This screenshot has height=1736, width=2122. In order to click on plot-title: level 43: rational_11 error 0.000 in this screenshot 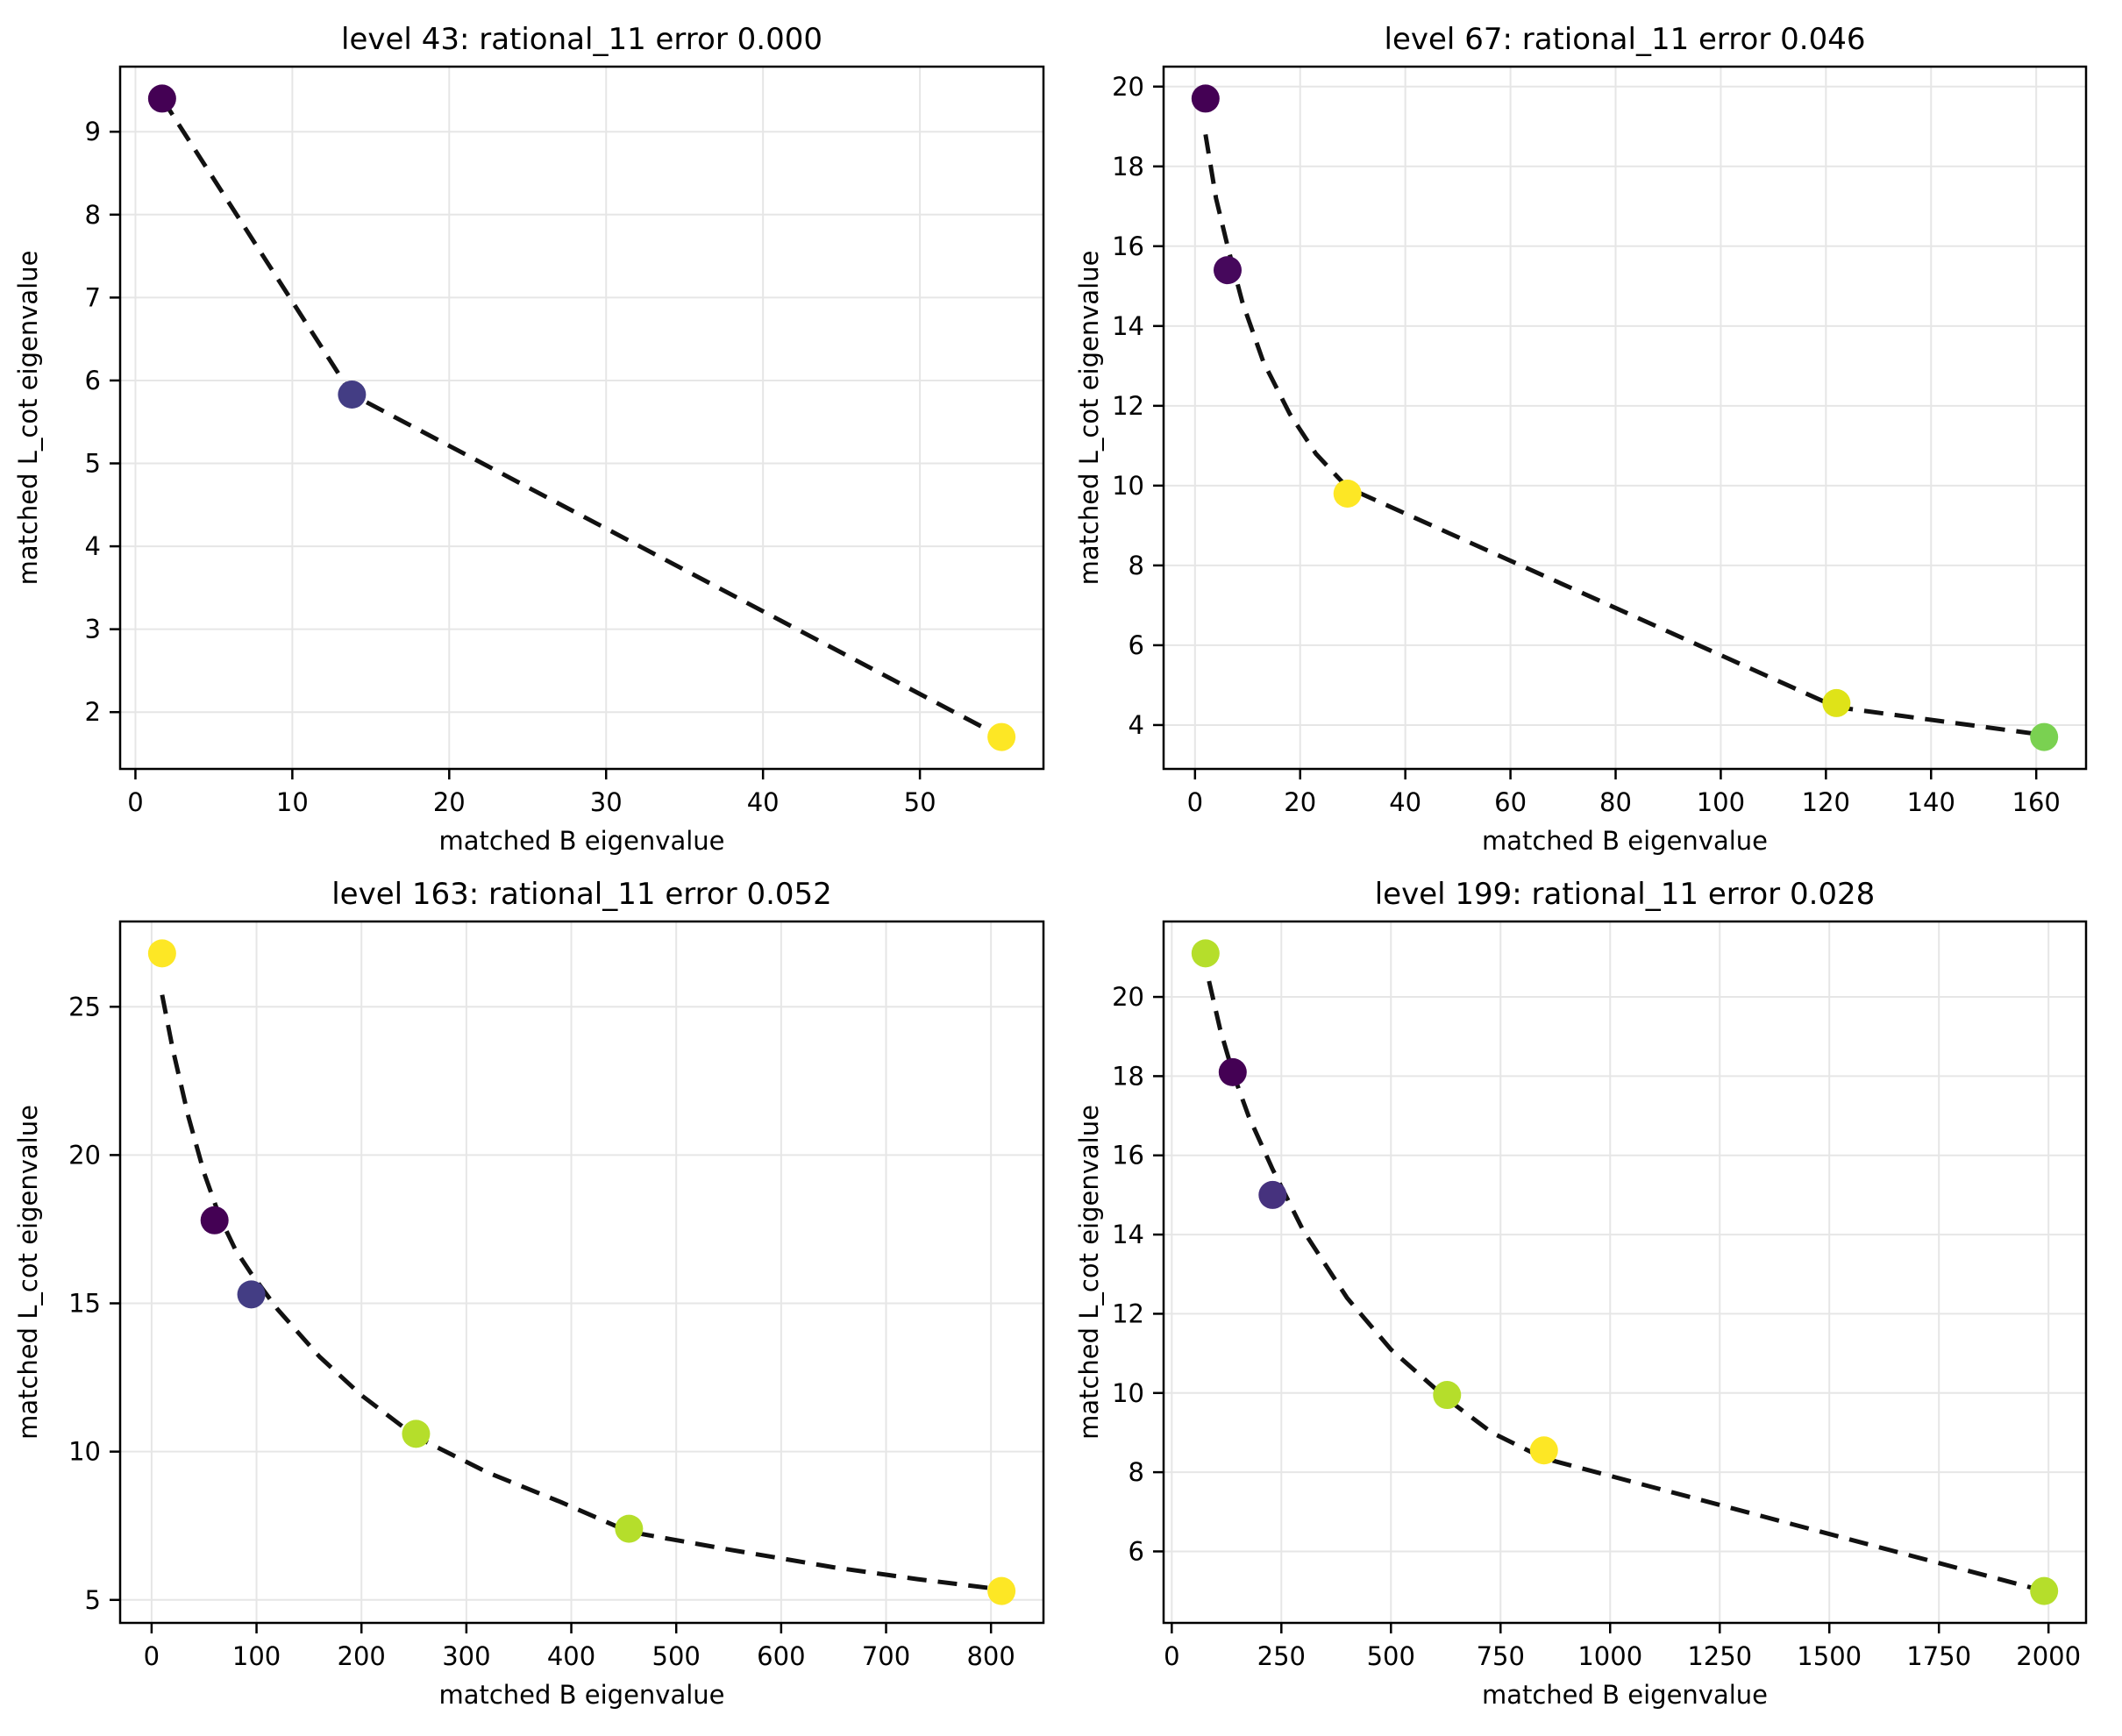, I will do `click(581, 39)`.